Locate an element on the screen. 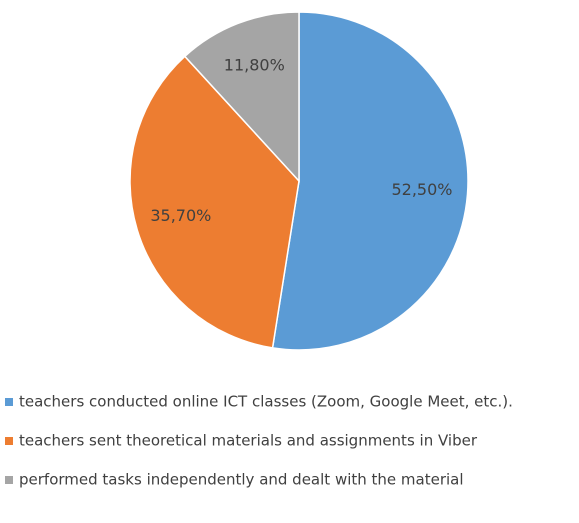 The image size is (579, 523). slice-label: 35,70% is located at coordinates (180, 215).